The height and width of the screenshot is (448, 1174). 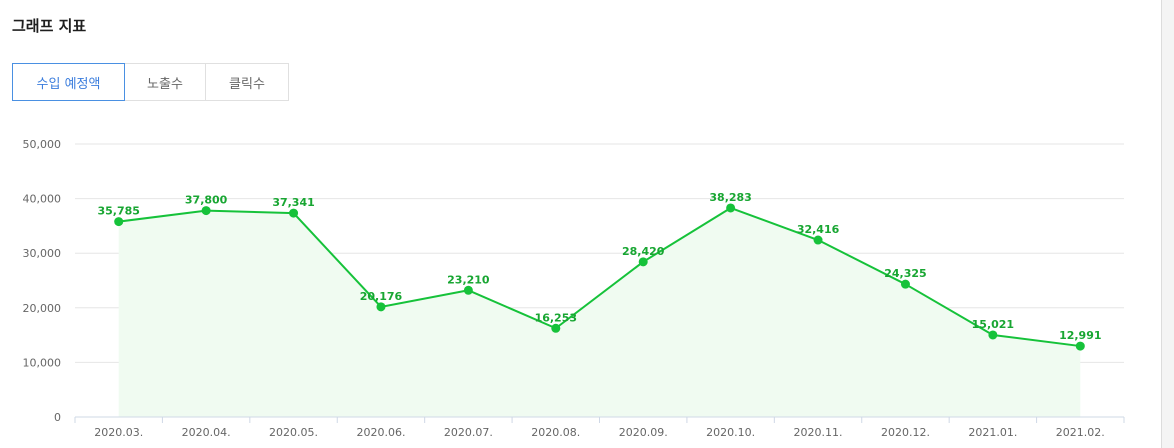 What do you see at coordinates (905, 432) in the screenshot?
I see `x-tick-label: 2020.12.` at bounding box center [905, 432].